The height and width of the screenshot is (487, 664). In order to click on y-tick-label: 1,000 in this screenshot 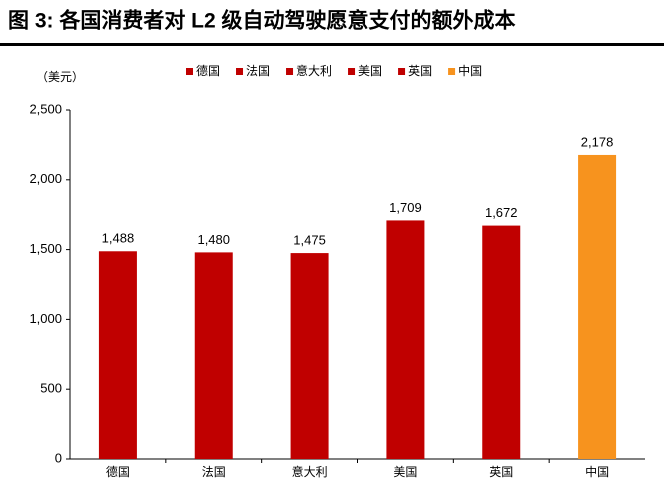, I will do `click(45, 318)`.